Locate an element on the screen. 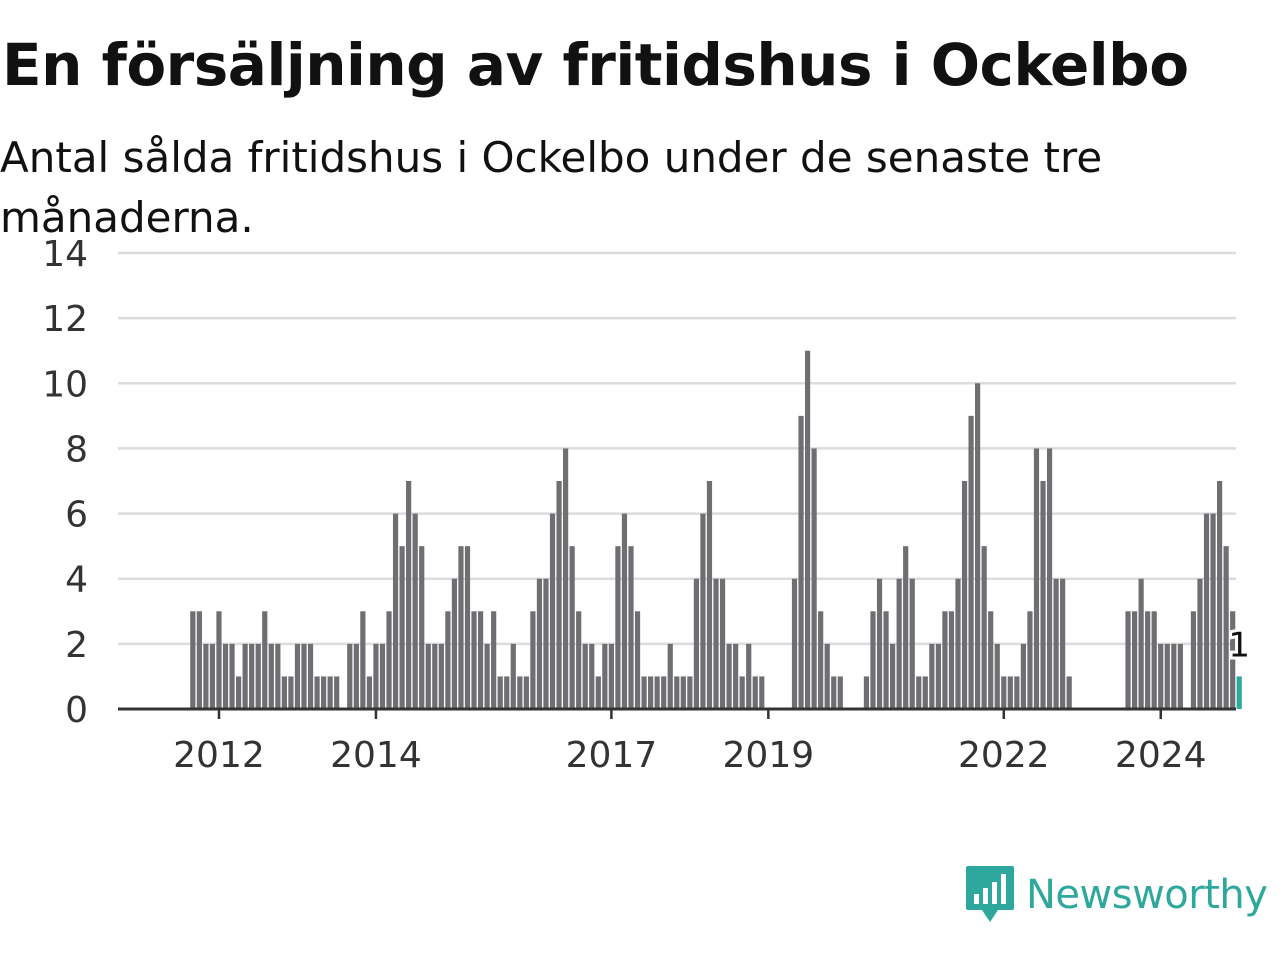  newsworthy-logo: Newsworthy is located at coordinates (1116, 895).